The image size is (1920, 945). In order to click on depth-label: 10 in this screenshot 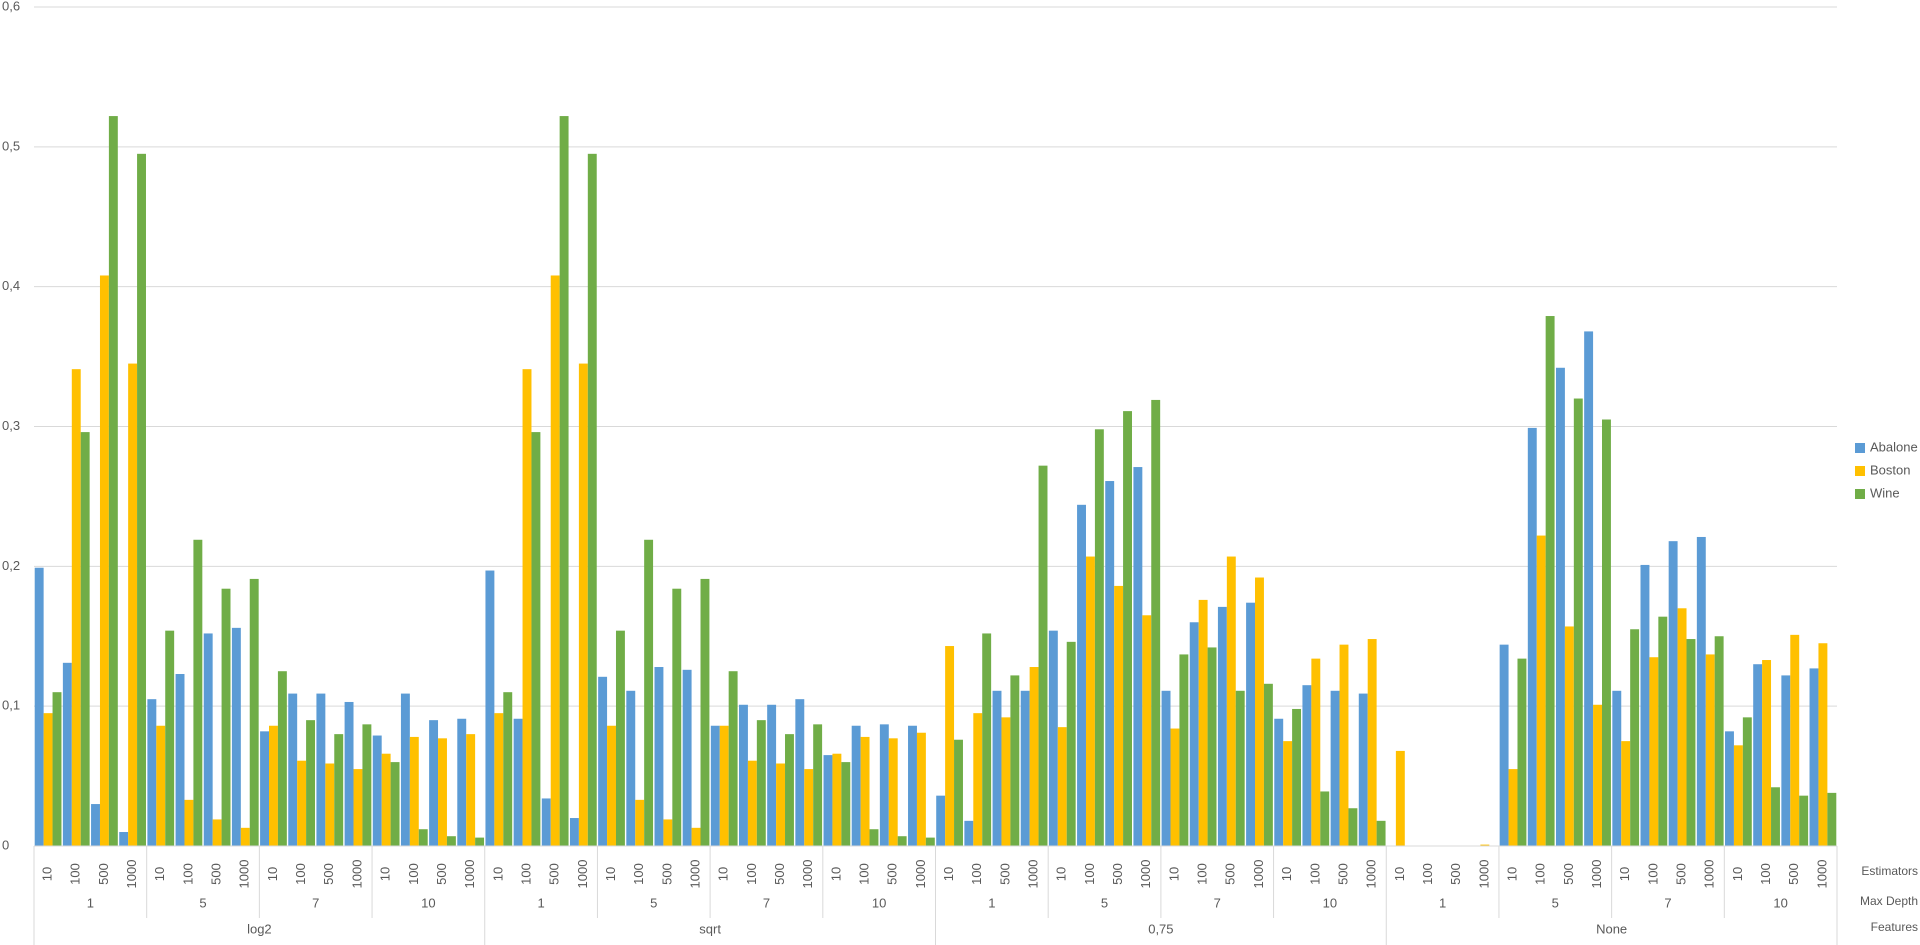, I will do `click(1330, 902)`.